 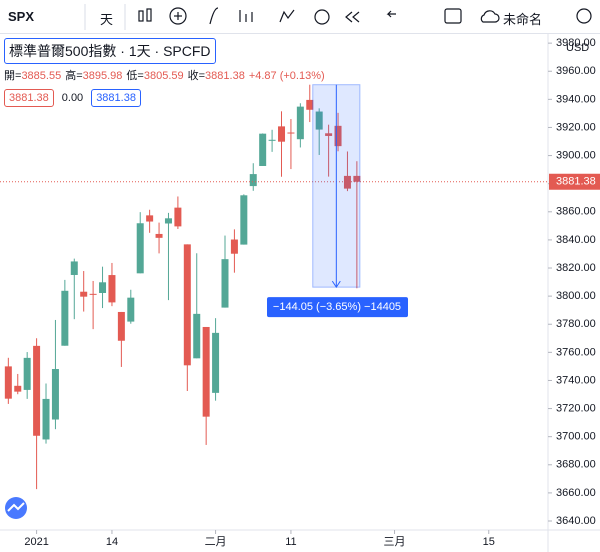 I want to click on legend-header: 標準普爾500指數 · 1天 · SPCFD, so click(x=110, y=51).